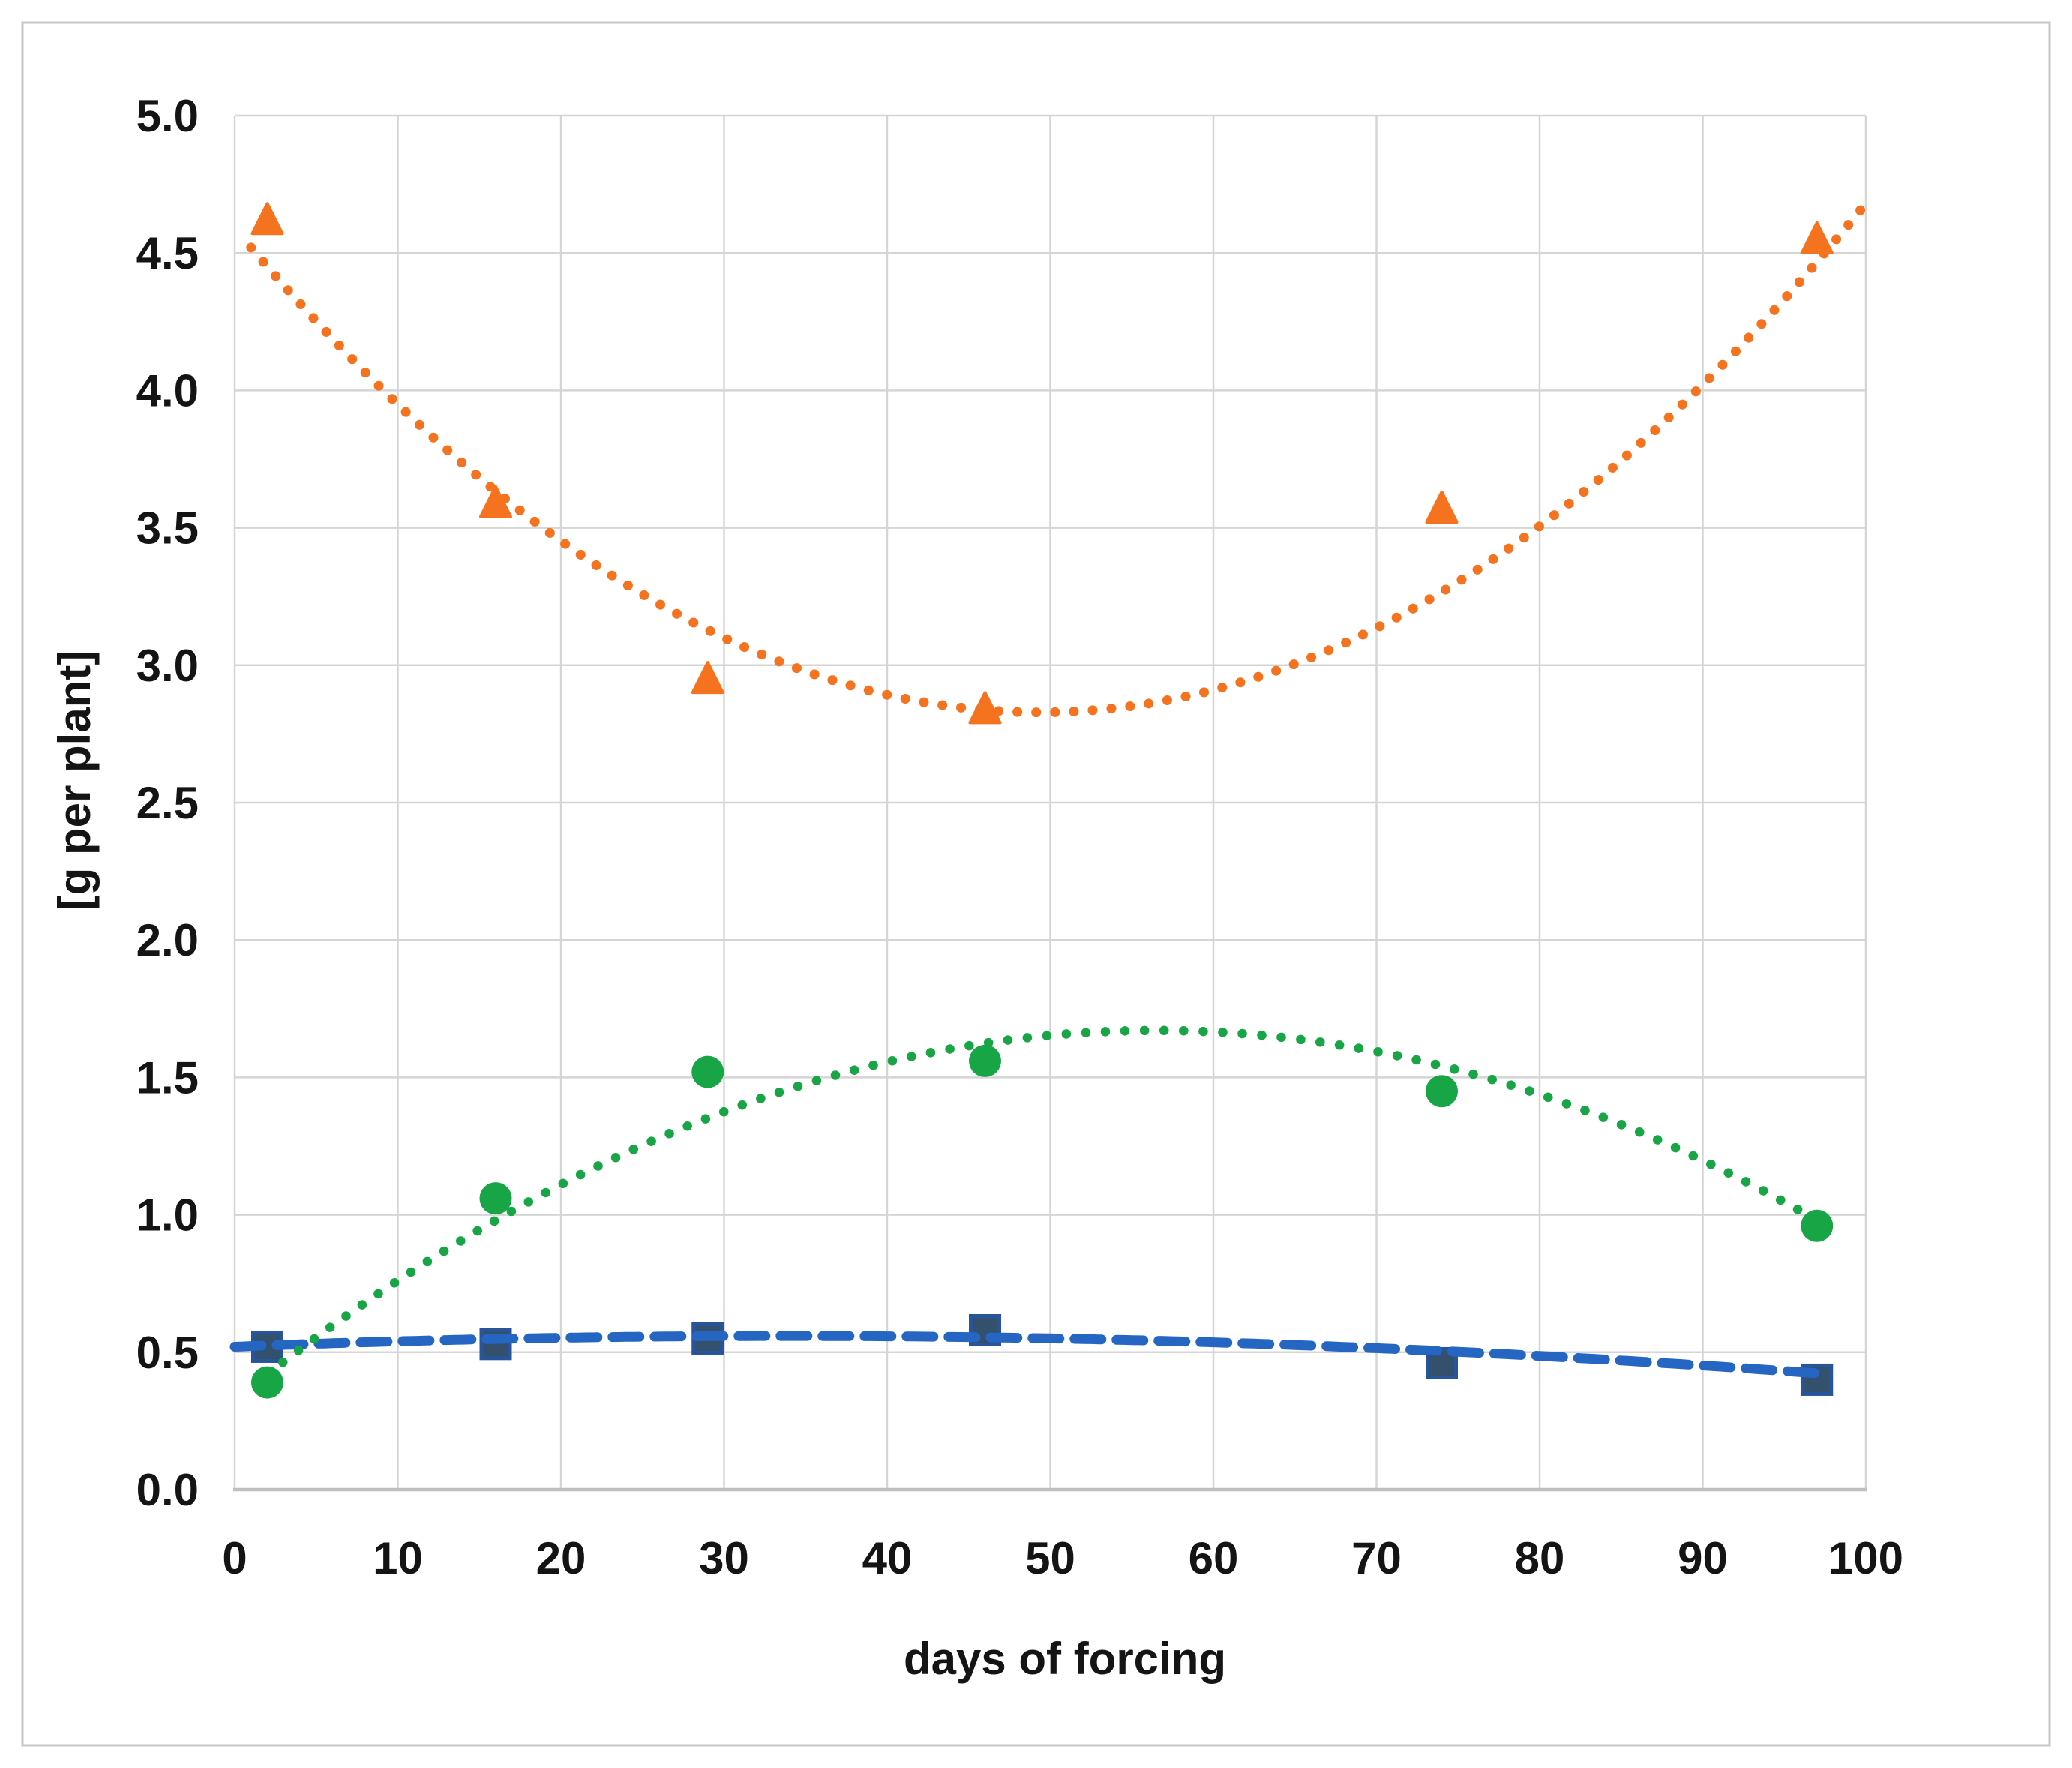 The image size is (2072, 1768). I want to click on y-tick-label: 5.0, so click(167, 116).